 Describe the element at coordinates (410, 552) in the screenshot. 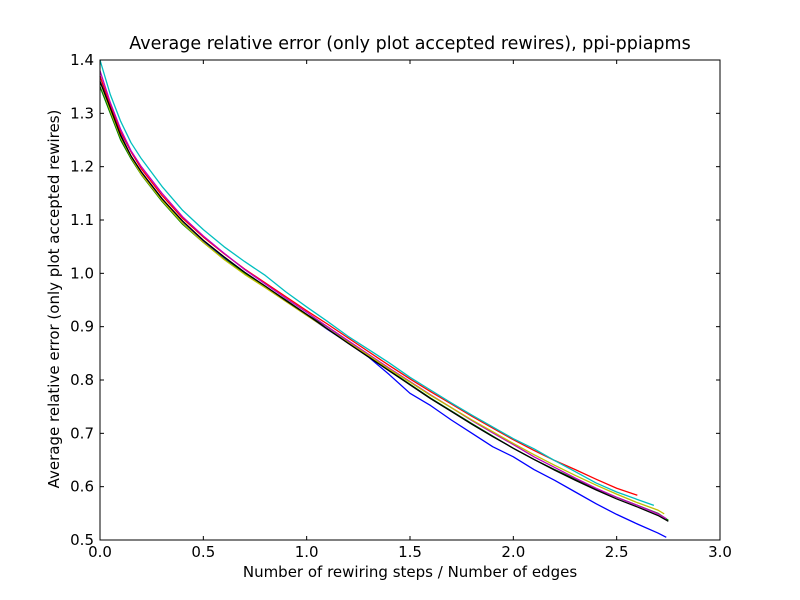

I see `x-tick-label: 1.5` at that location.